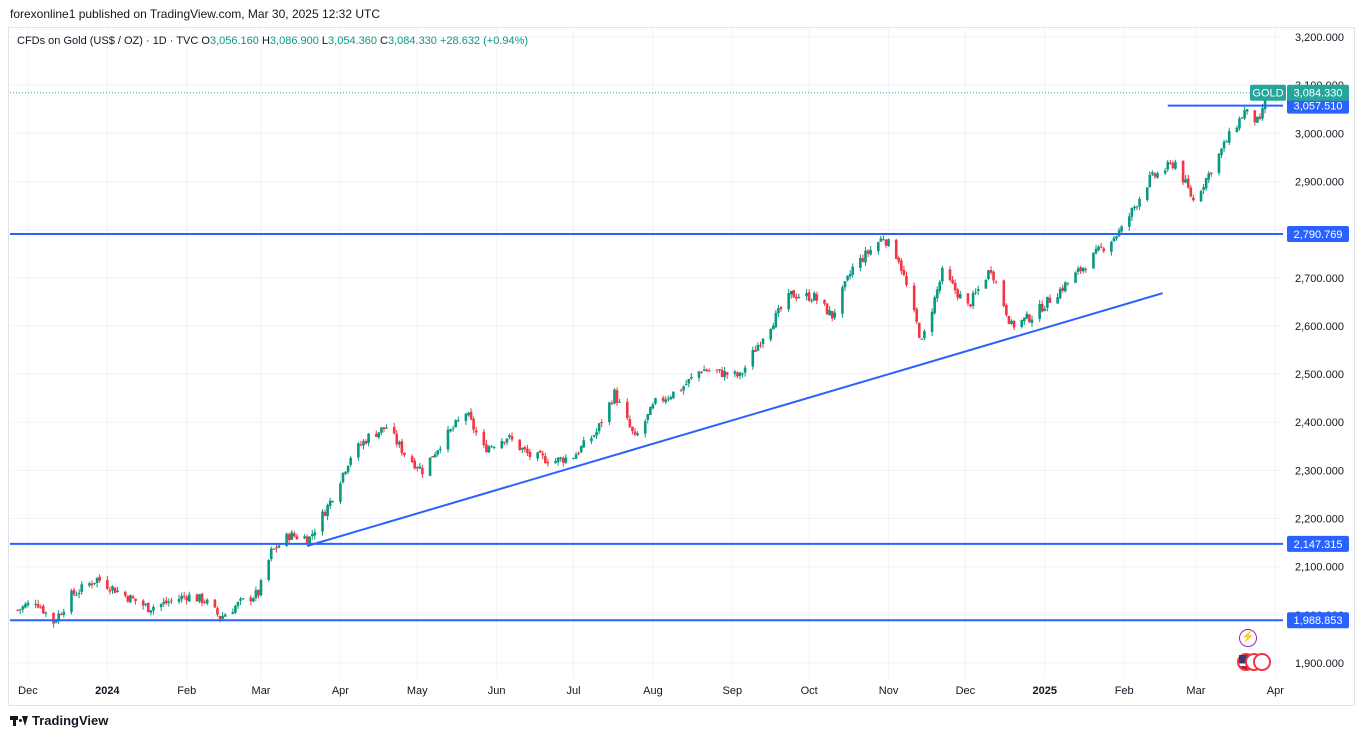 This screenshot has height=740, width=1364. What do you see at coordinates (1275, 691) in the screenshot?
I see `x-tick-label: Apr` at bounding box center [1275, 691].